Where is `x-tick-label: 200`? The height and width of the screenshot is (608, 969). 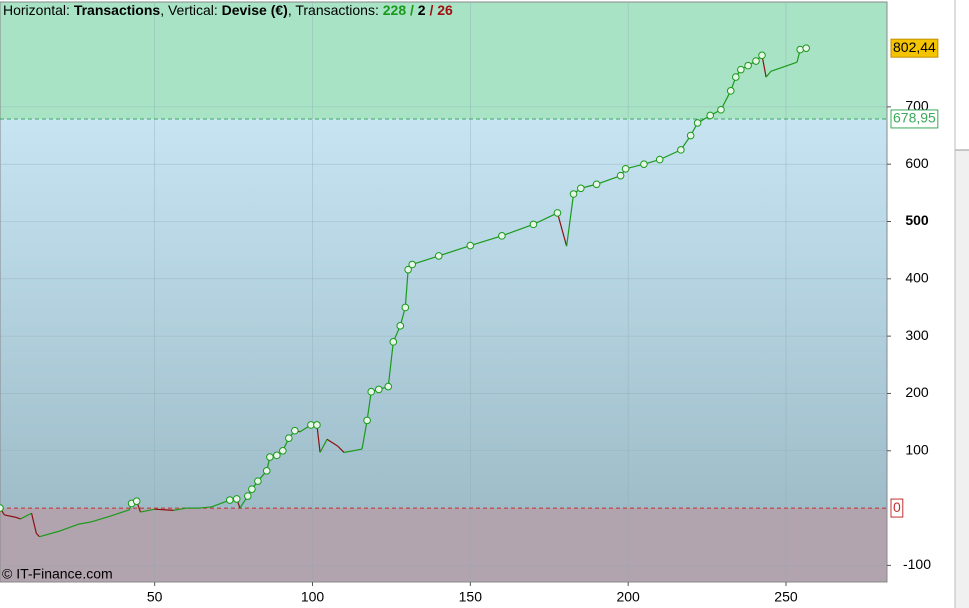
x-tick-label: 200 is located at coordinates (628, 597).